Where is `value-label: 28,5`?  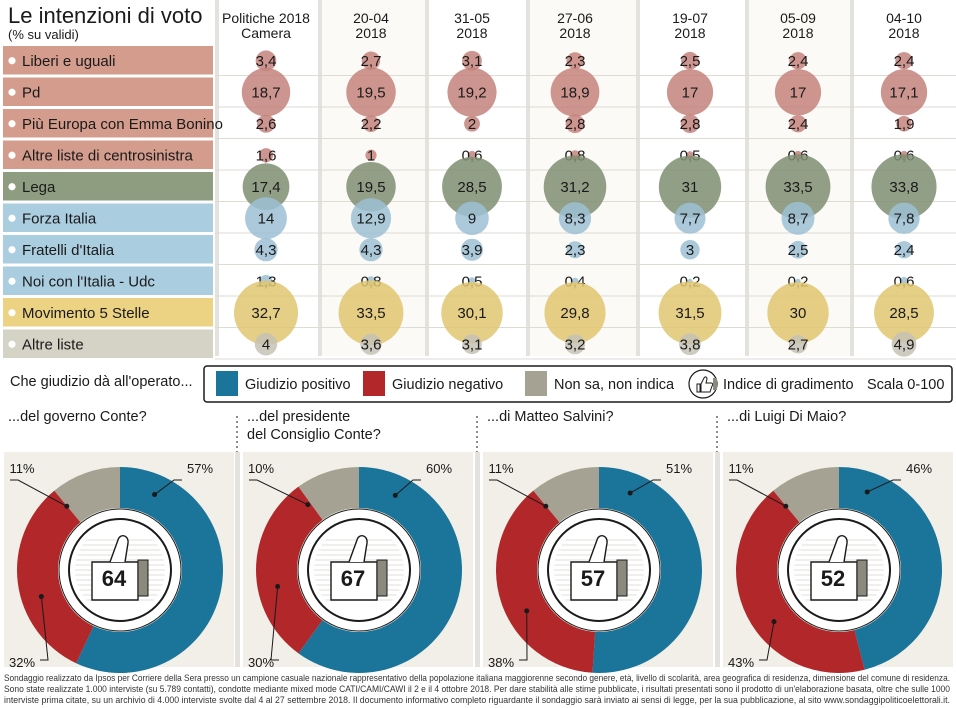
value-label: 28,5 is located at coordinates (903, 313).